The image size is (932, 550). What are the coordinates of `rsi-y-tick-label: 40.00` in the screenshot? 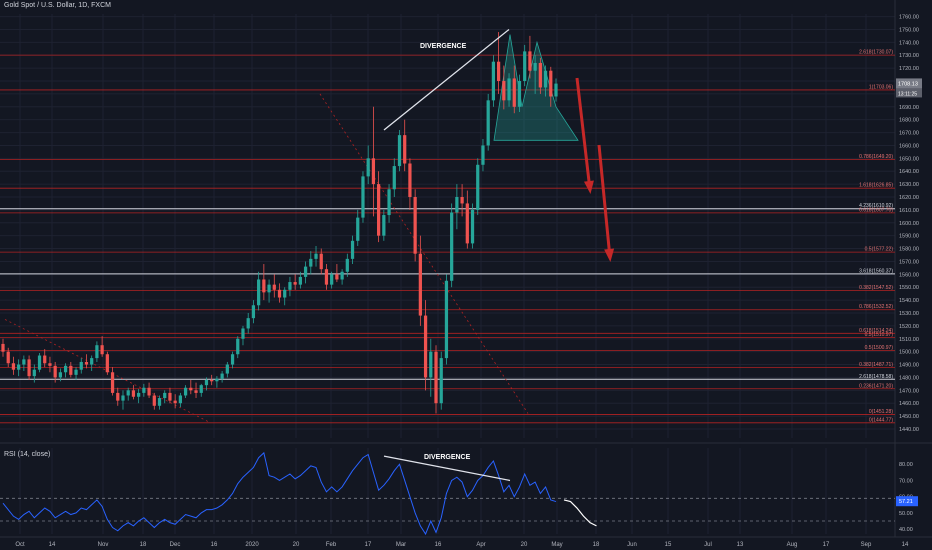 It's located at (906, 530).